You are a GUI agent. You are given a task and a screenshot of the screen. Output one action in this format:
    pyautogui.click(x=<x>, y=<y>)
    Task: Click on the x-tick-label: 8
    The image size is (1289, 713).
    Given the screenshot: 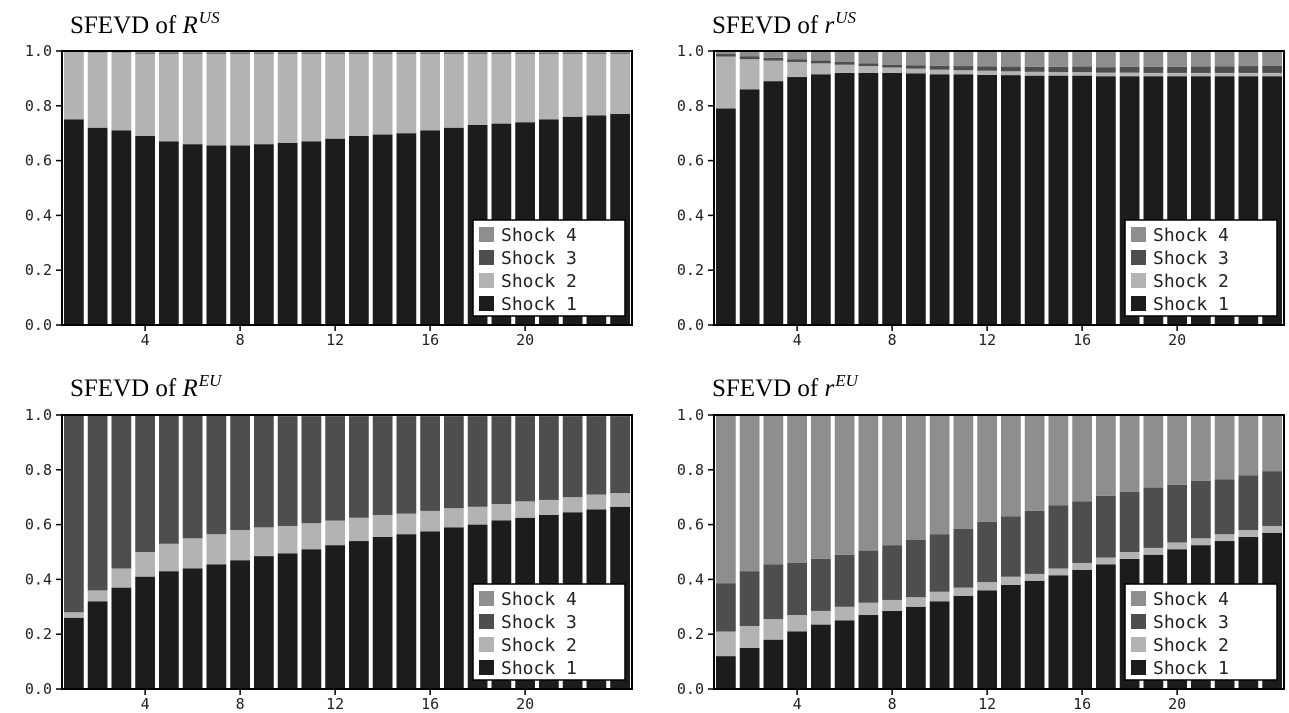 What is the action you would take?
    pyautogui.click(x=892, y=340)
    